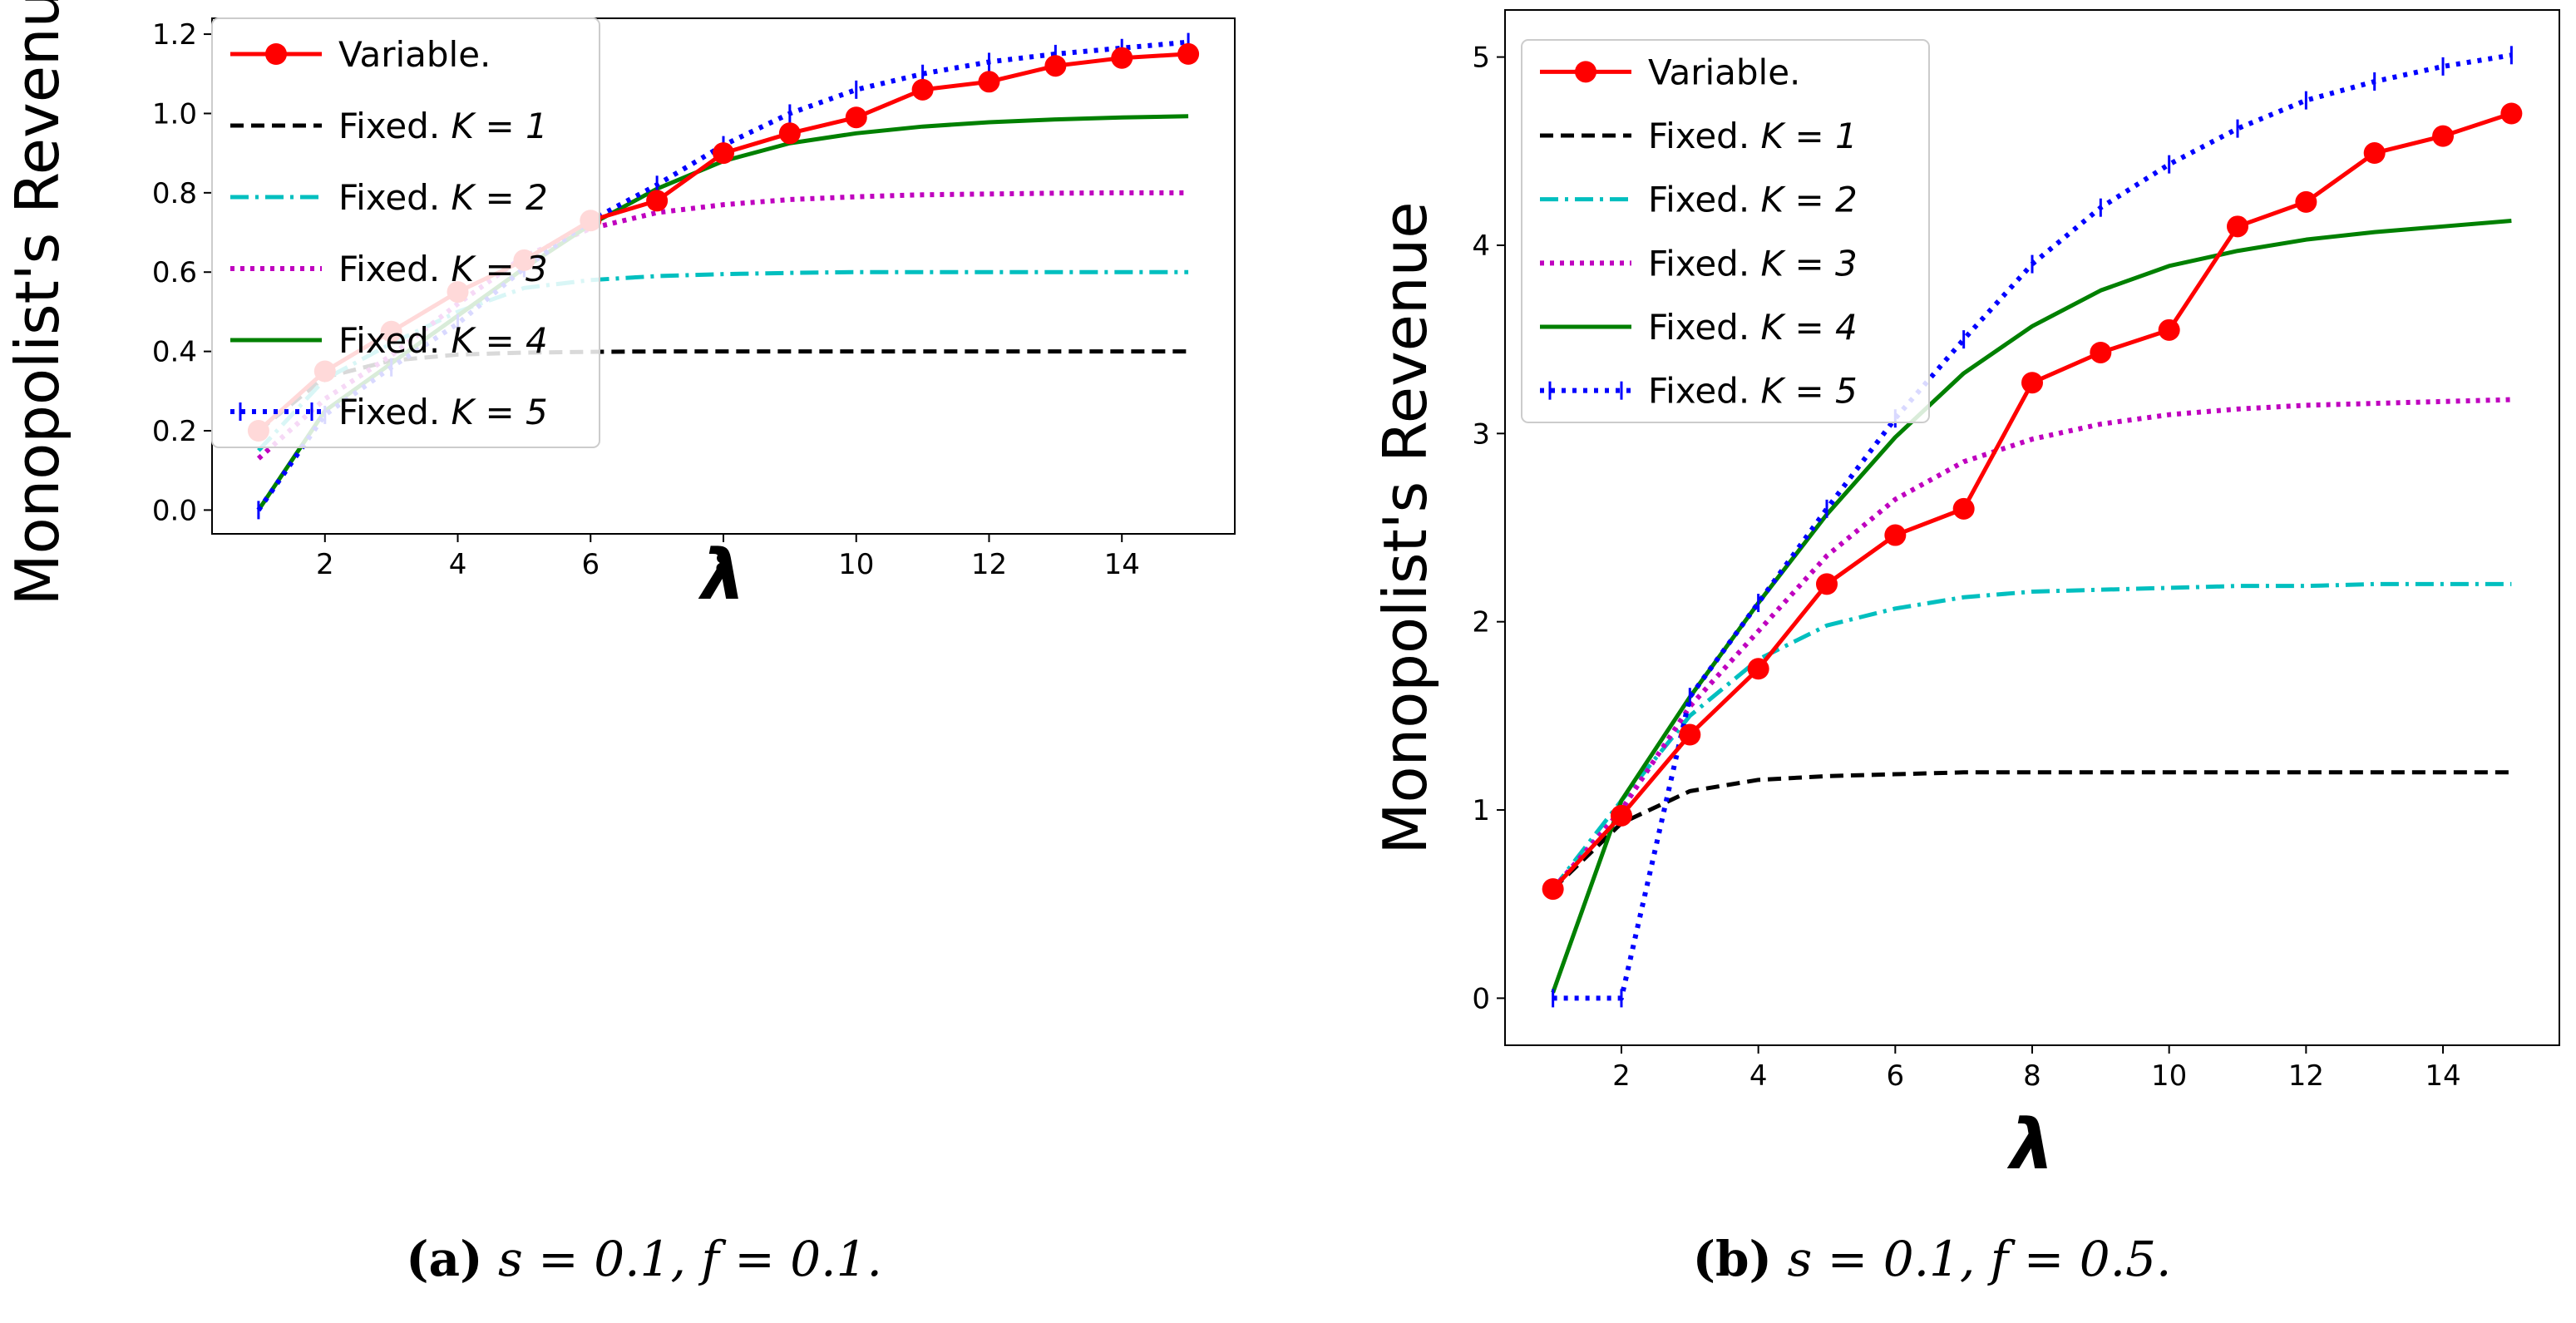 The image size is (2576, 1323). Describe the element at coordinates (444, 1259) in the screenshot. I see `caption-a-label: (a)` at that location.